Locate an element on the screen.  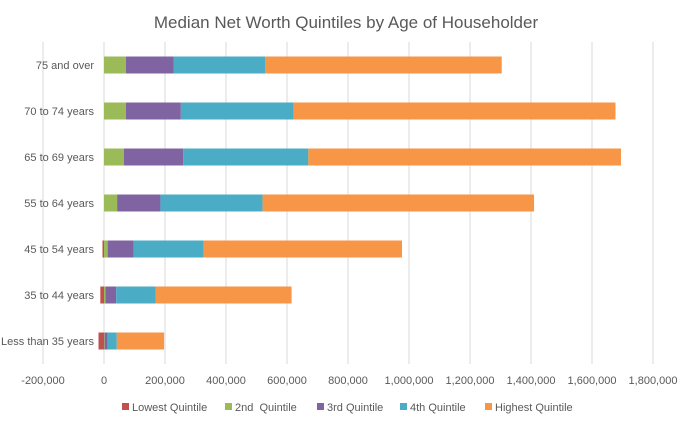
x-tick-label: 800,000 is located at coordinates (348, 381).